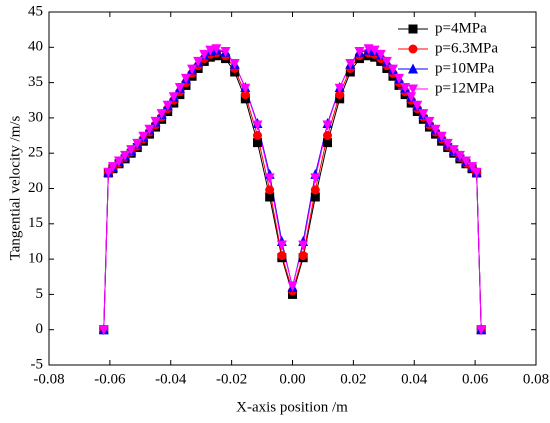  What do you see at coordinates (466, 48) in the screenshot?
I see `legend-label: p=6.3MPa` at bounding box center [466, 48].